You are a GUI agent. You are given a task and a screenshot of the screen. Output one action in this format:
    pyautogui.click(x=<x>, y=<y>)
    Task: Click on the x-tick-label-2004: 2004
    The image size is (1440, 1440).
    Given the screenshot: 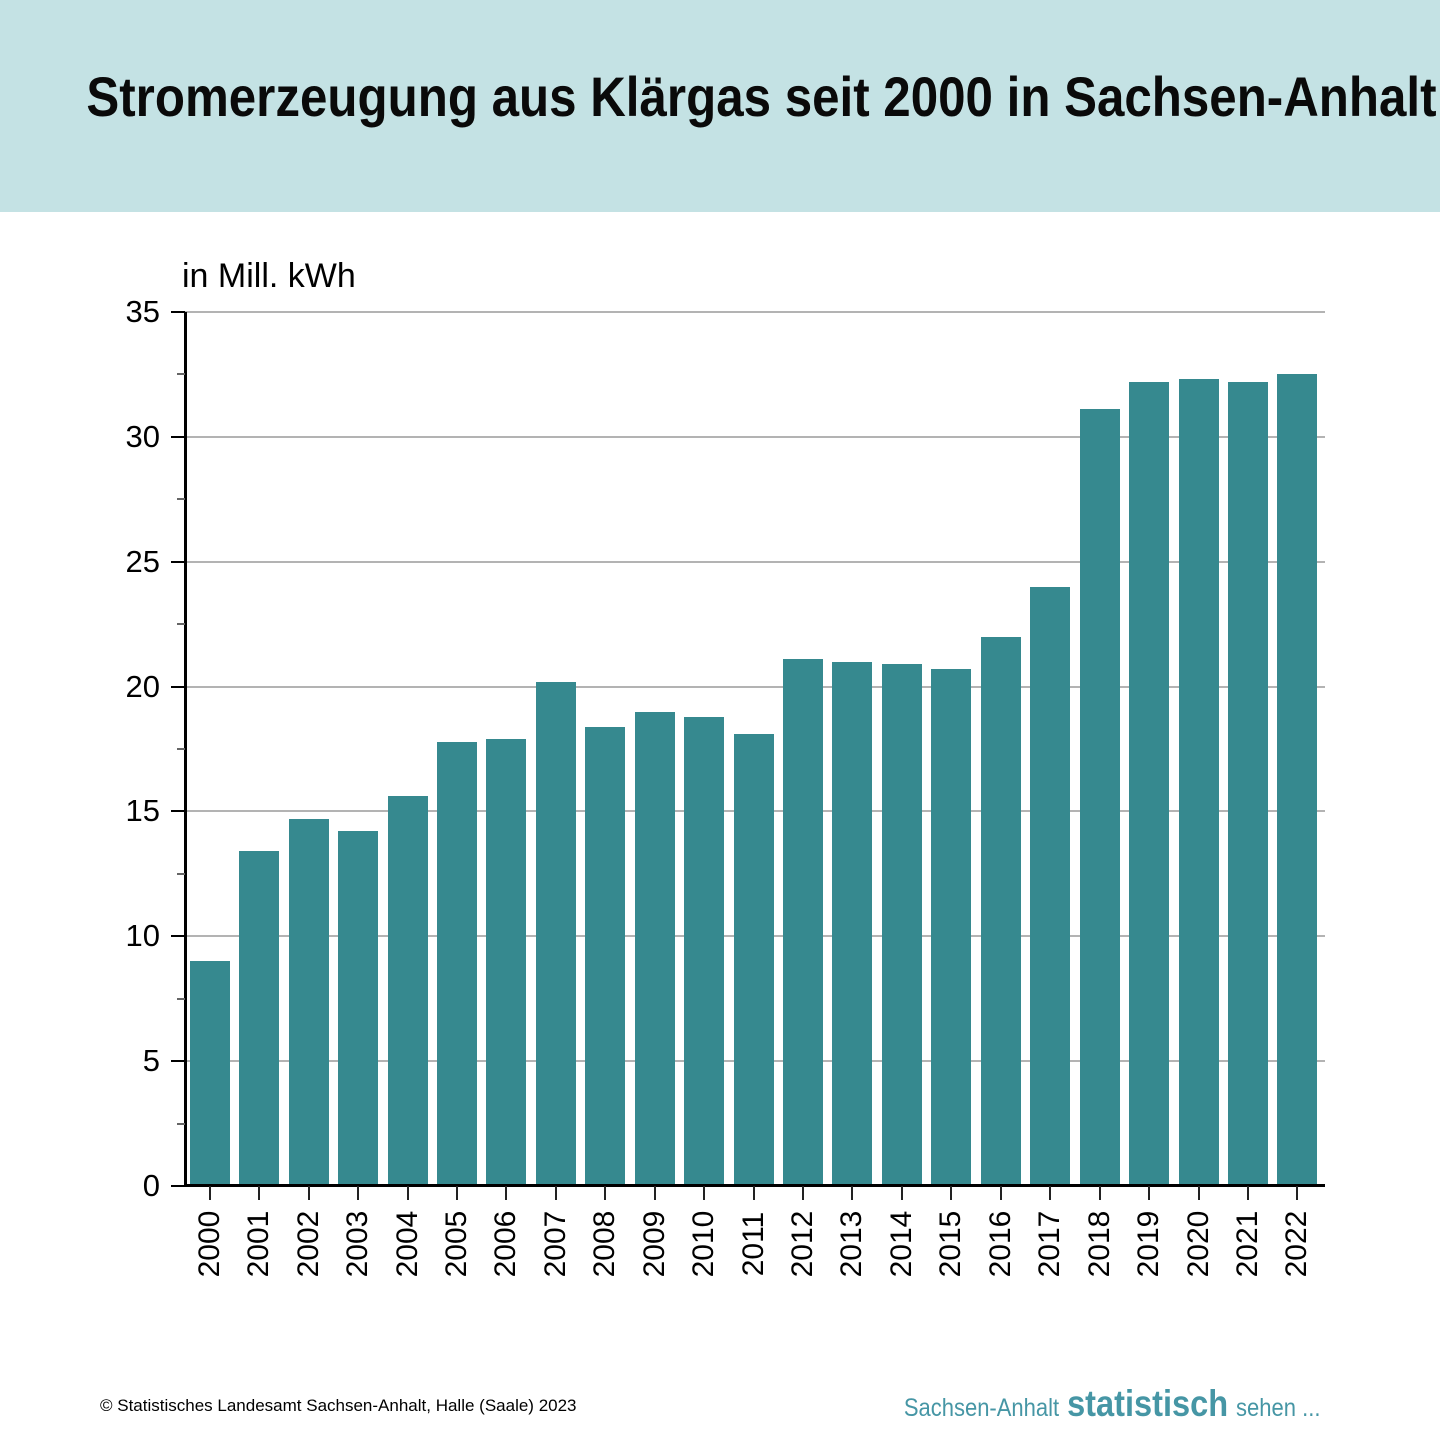 What is the action you would take?
    pyautogui.click(x=407, y=1244)
    